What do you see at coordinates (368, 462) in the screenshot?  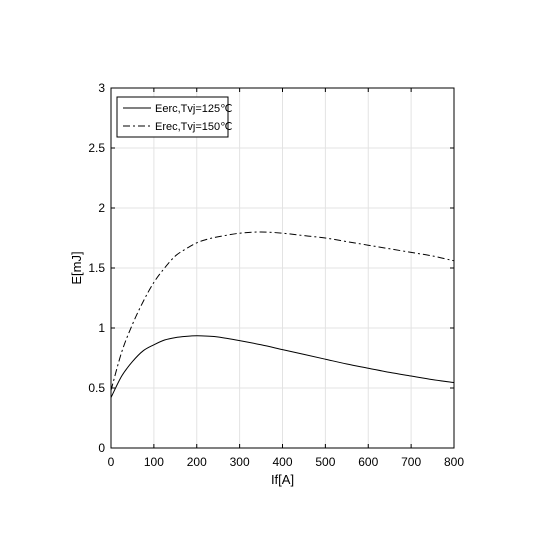 I see `x-tick-label: 600` at bounding box center [368, 462].